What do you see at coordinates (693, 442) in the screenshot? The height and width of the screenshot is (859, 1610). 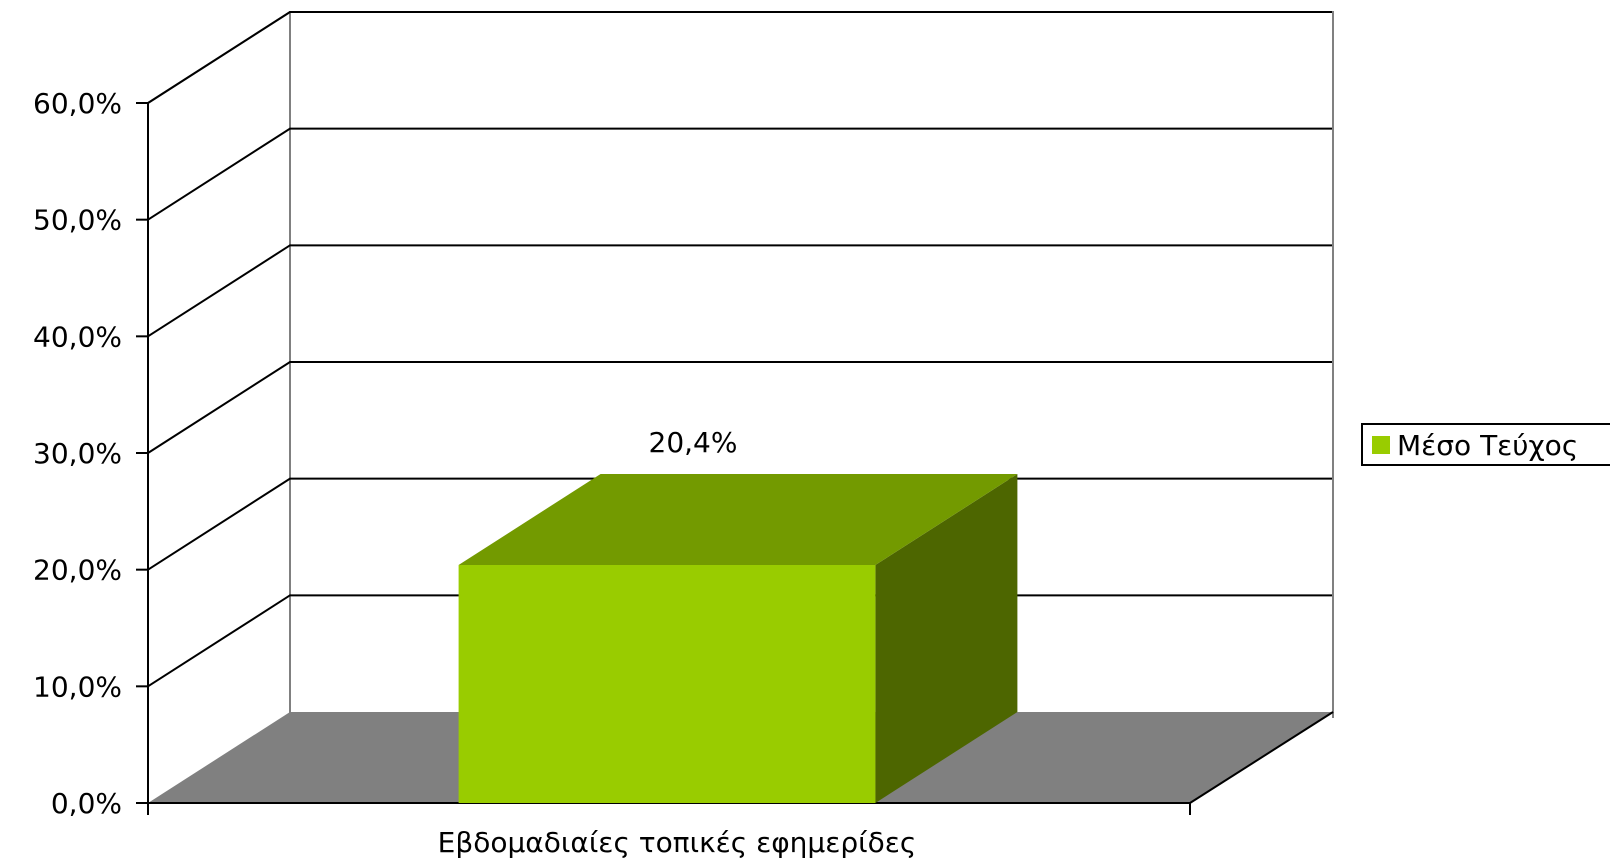 I see `bar-data-label: 20,4%` at bounding box center [693, 442].